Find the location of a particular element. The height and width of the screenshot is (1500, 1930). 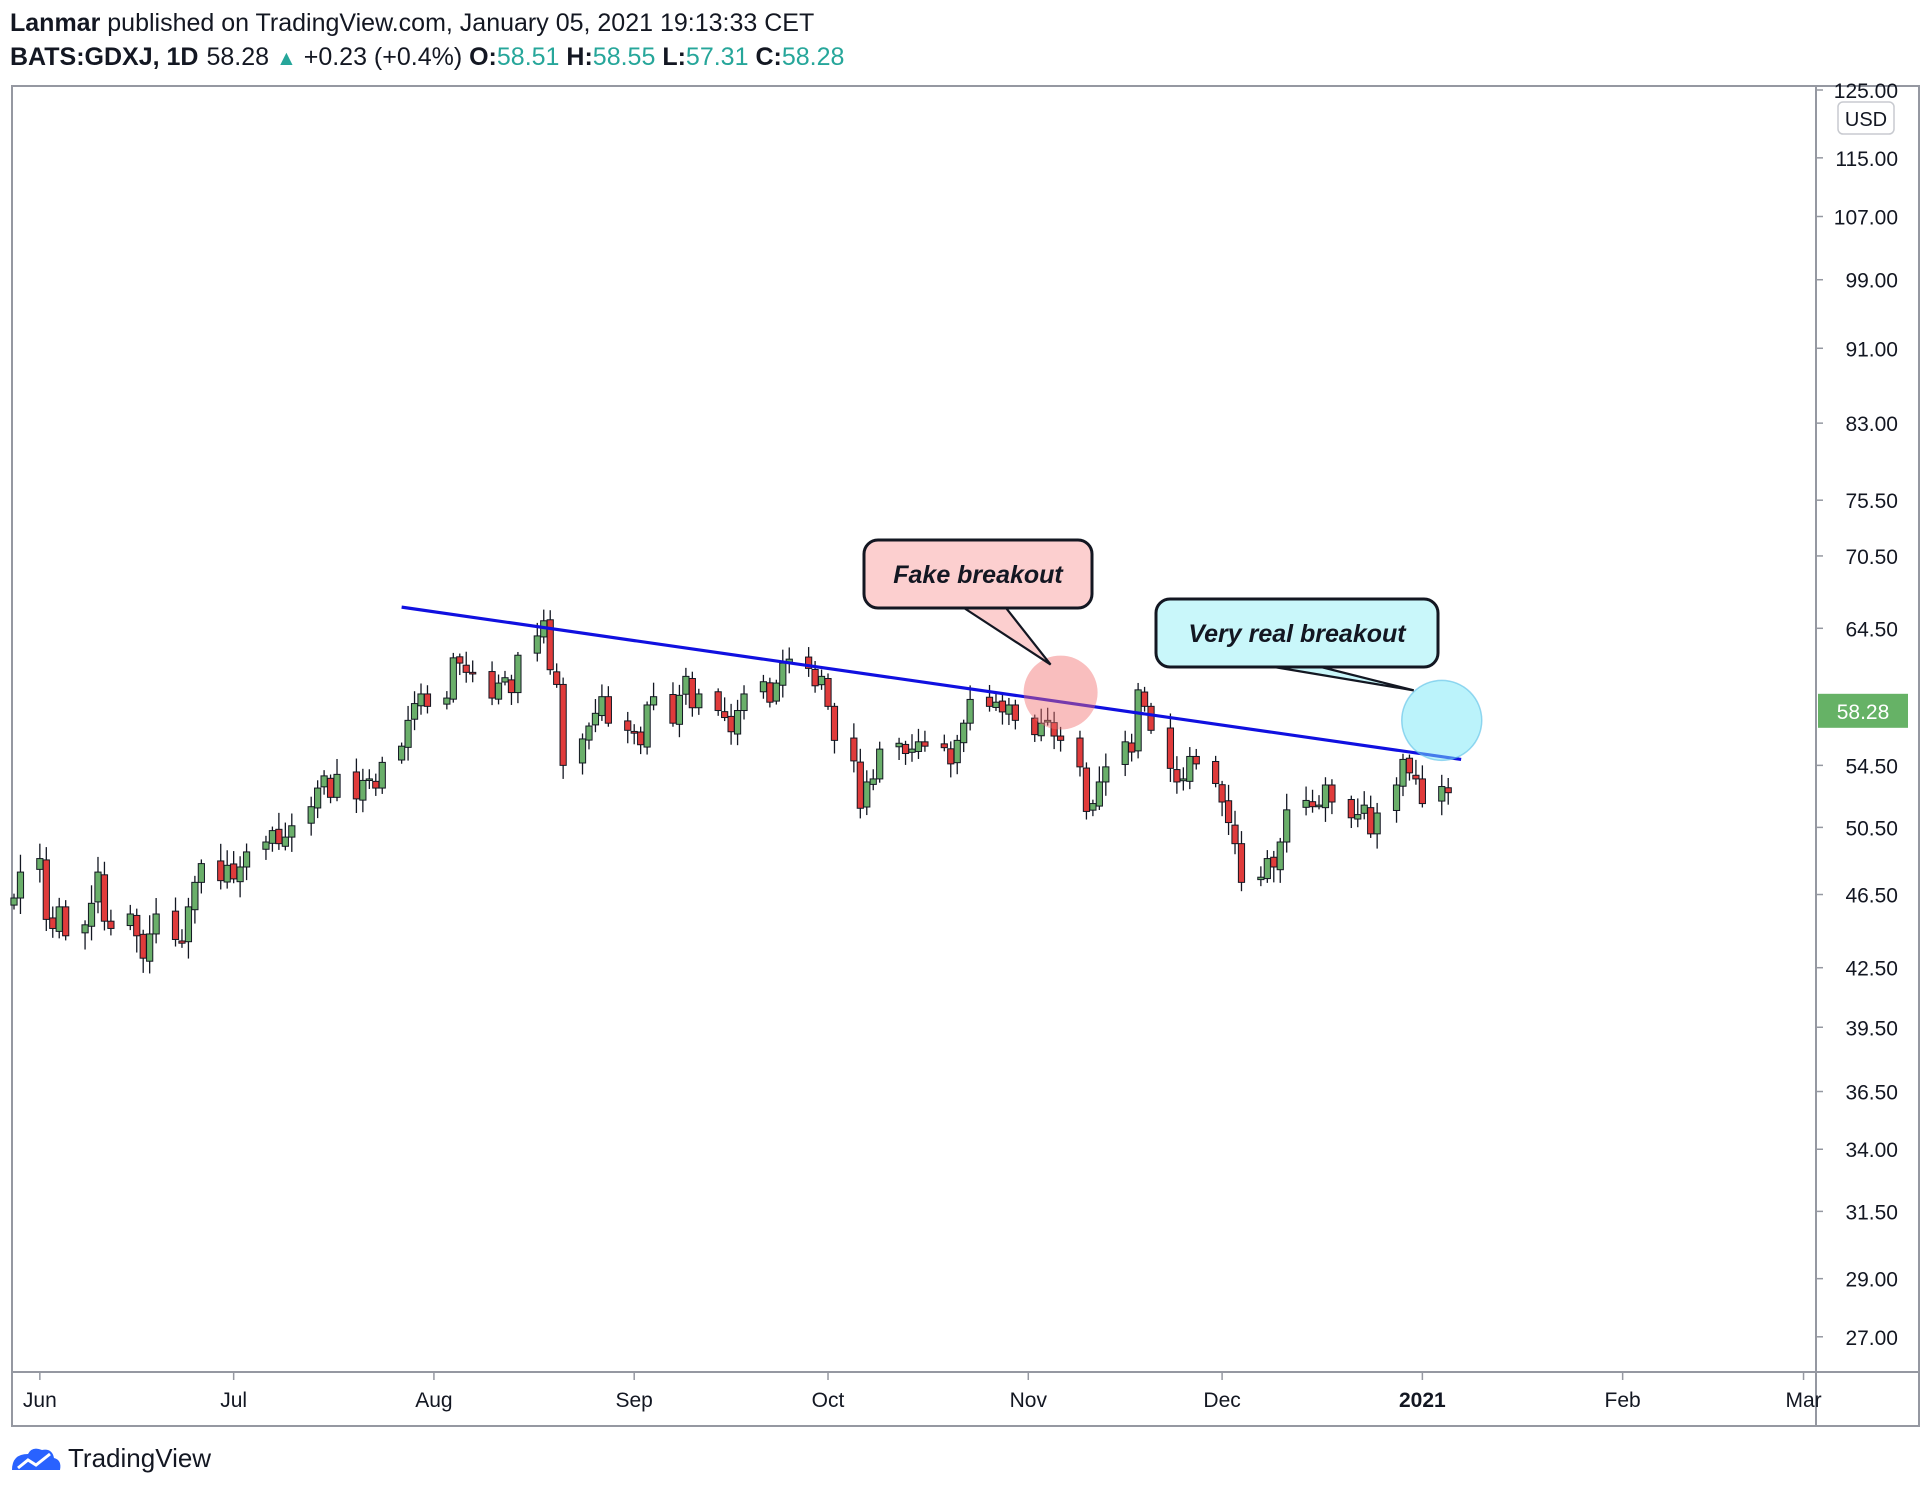

drawings: Fake breakout Very real breakout is located at coordinates (942, 650).